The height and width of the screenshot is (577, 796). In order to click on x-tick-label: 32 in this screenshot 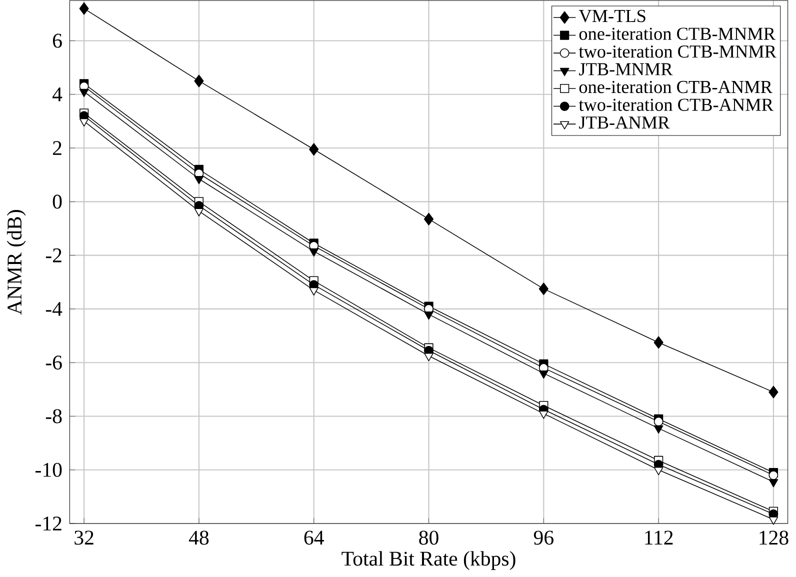, I will do `click(84, 537)`.